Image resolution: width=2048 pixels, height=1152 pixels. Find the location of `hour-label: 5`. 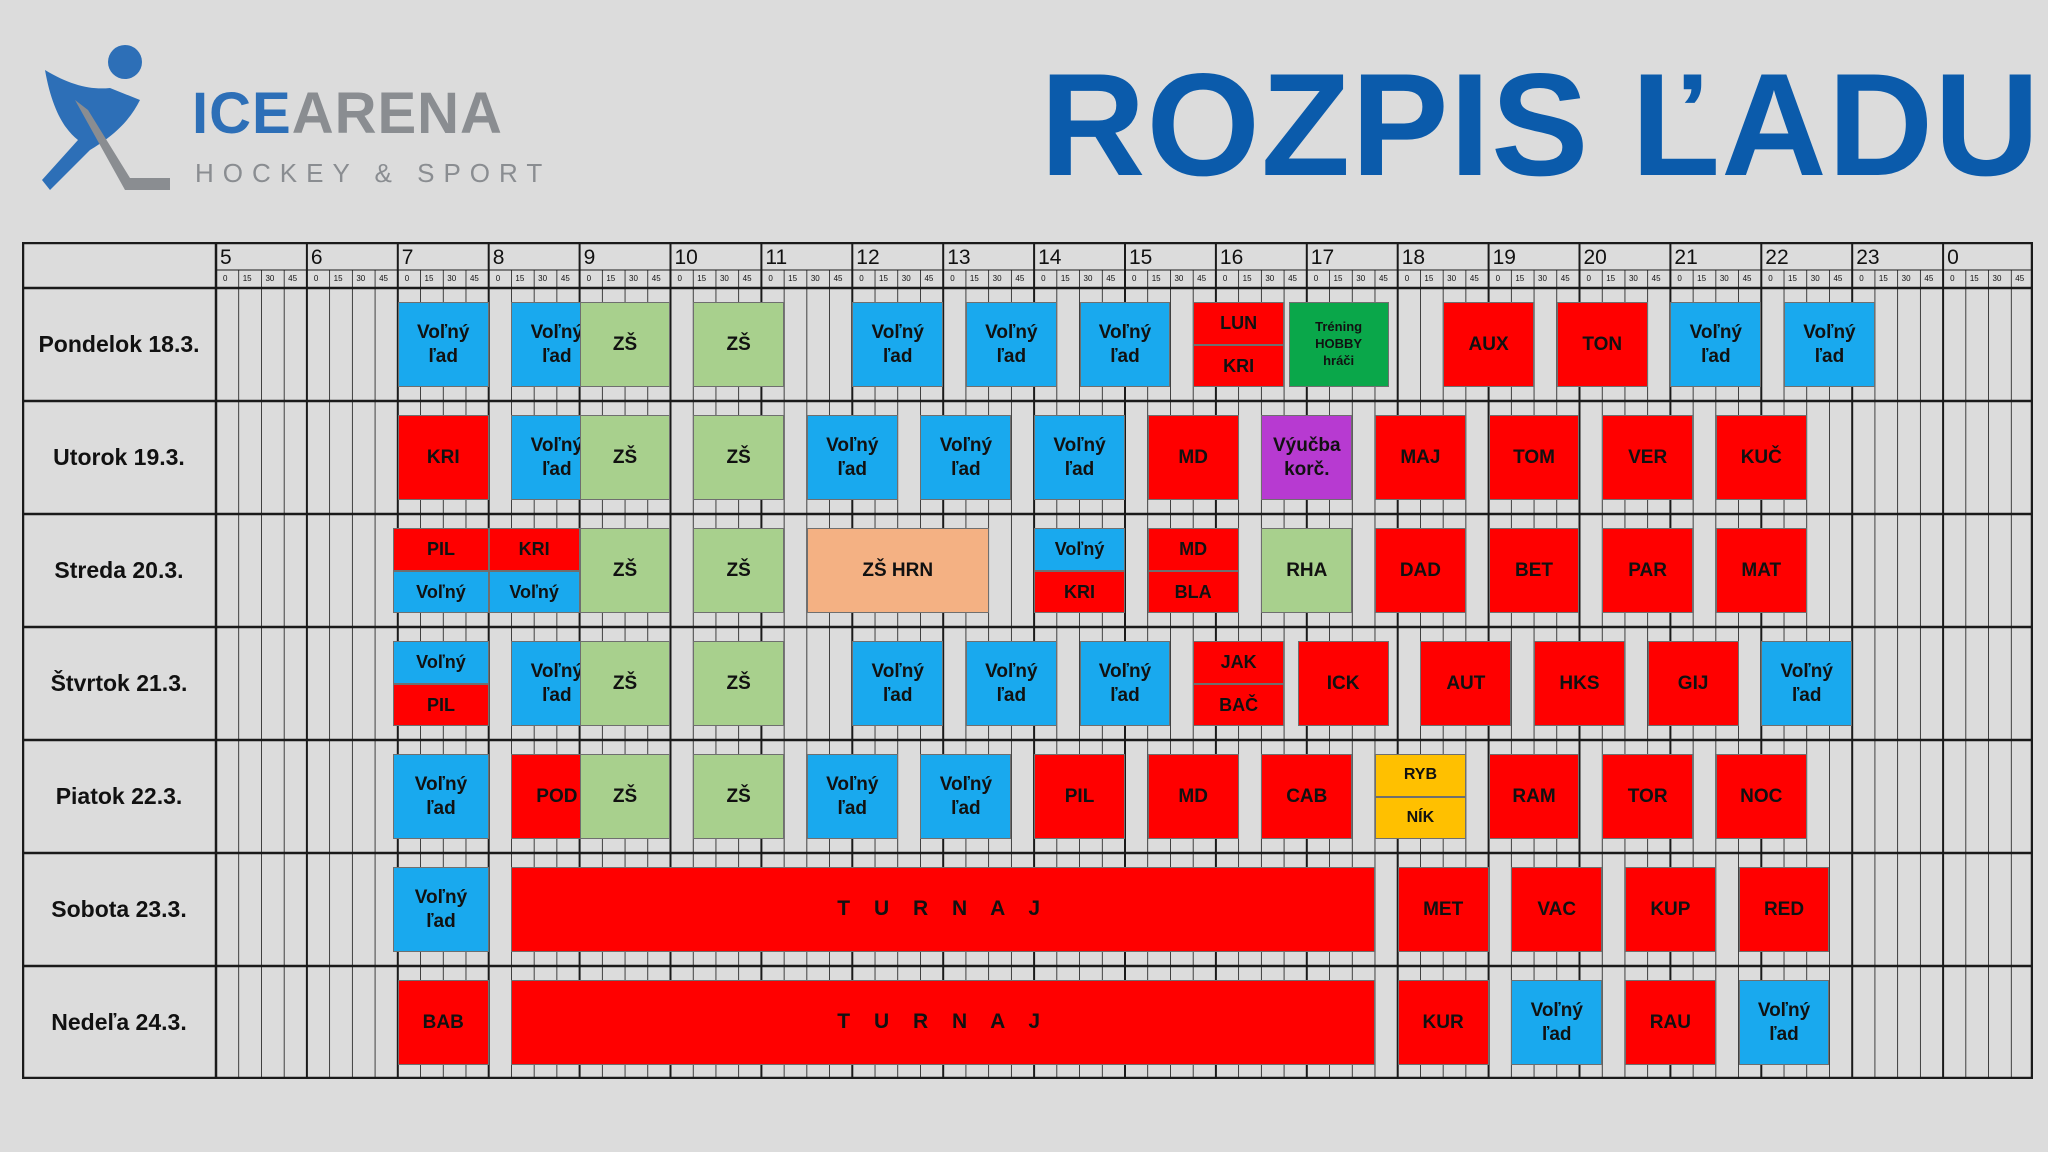

hour-label: 5 is located at coordinates (226, 257).